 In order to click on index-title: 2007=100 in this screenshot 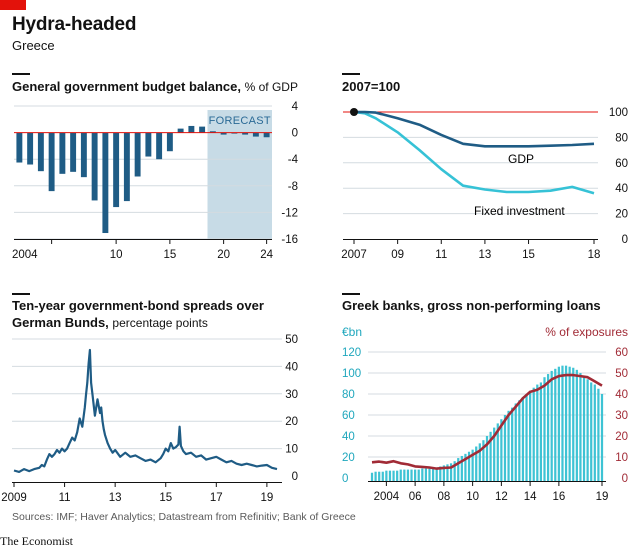, I will do `click(371, 86)`.